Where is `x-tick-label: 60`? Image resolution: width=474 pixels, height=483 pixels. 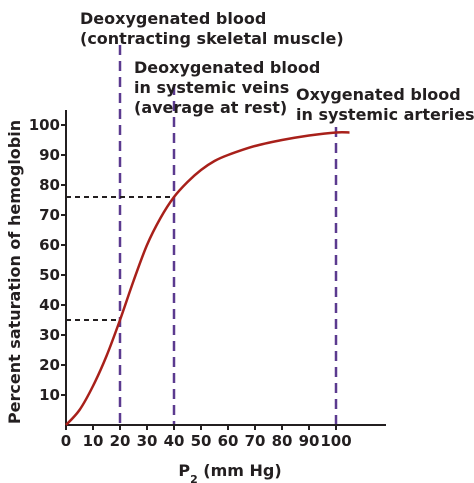
x-tick-label: 60 is located at coordinates (228, 441).